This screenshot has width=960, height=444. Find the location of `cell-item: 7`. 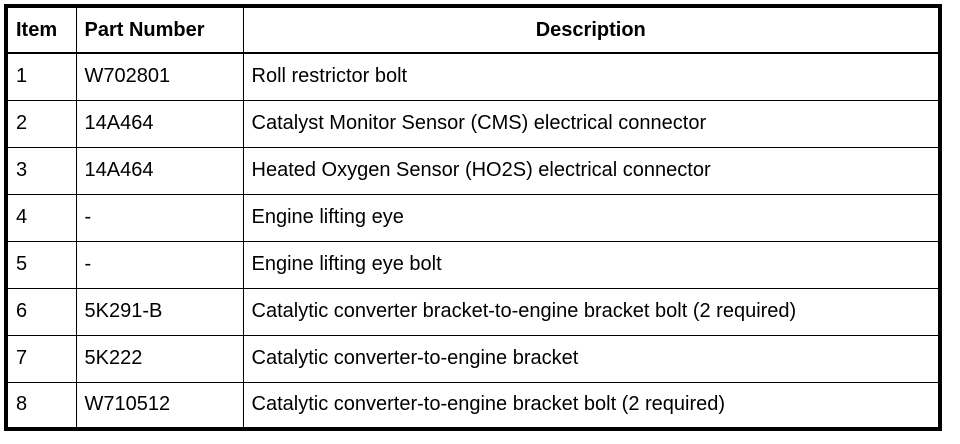

cell-item: 7 is located at coordinates (41, 358).